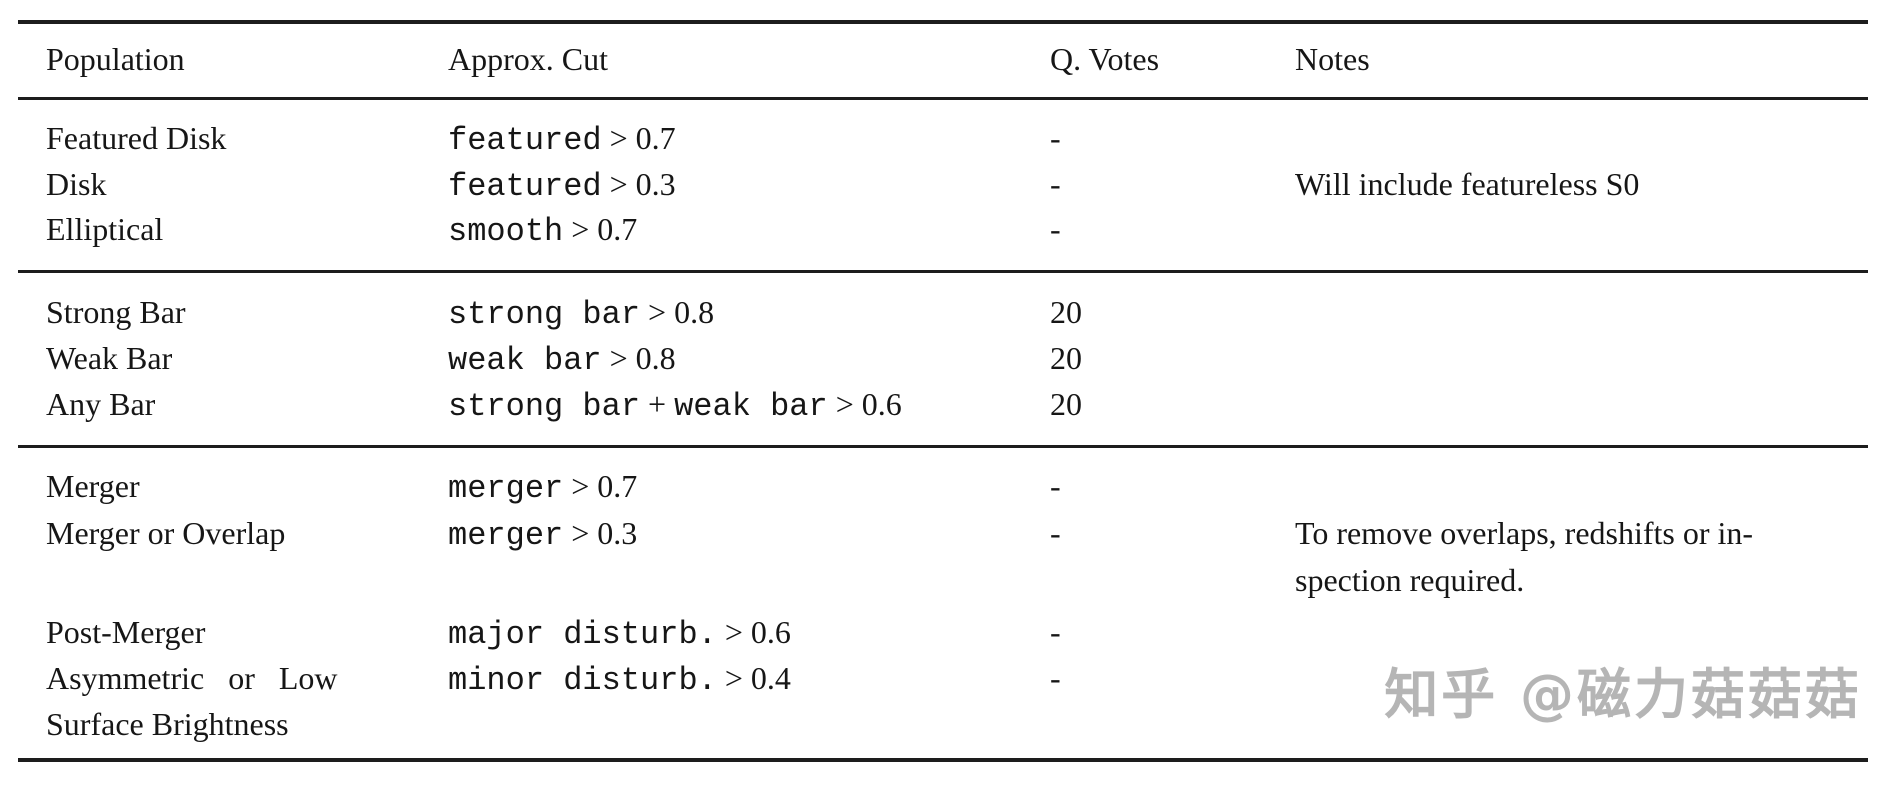 The height and width of the screenshot is (790, 1902). I want to click on population-cell: Weak Bar, so click(109, 358).